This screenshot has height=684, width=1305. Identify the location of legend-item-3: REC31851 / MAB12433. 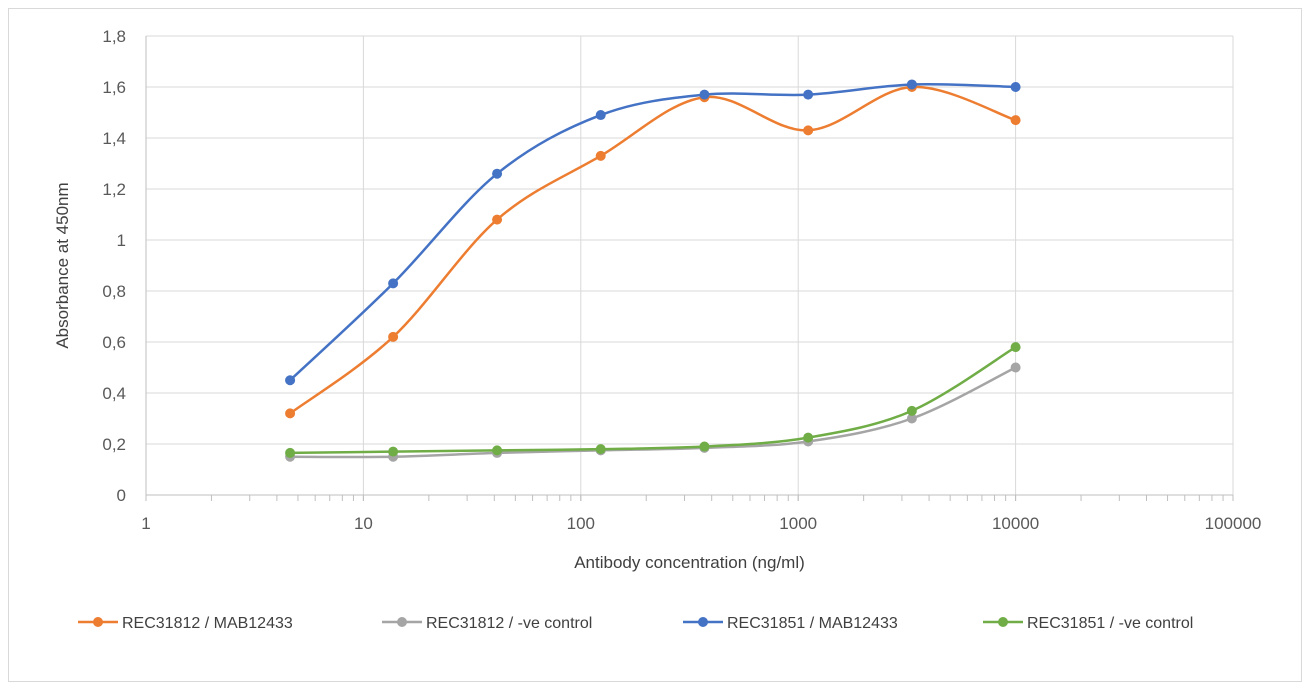
(790, 623).